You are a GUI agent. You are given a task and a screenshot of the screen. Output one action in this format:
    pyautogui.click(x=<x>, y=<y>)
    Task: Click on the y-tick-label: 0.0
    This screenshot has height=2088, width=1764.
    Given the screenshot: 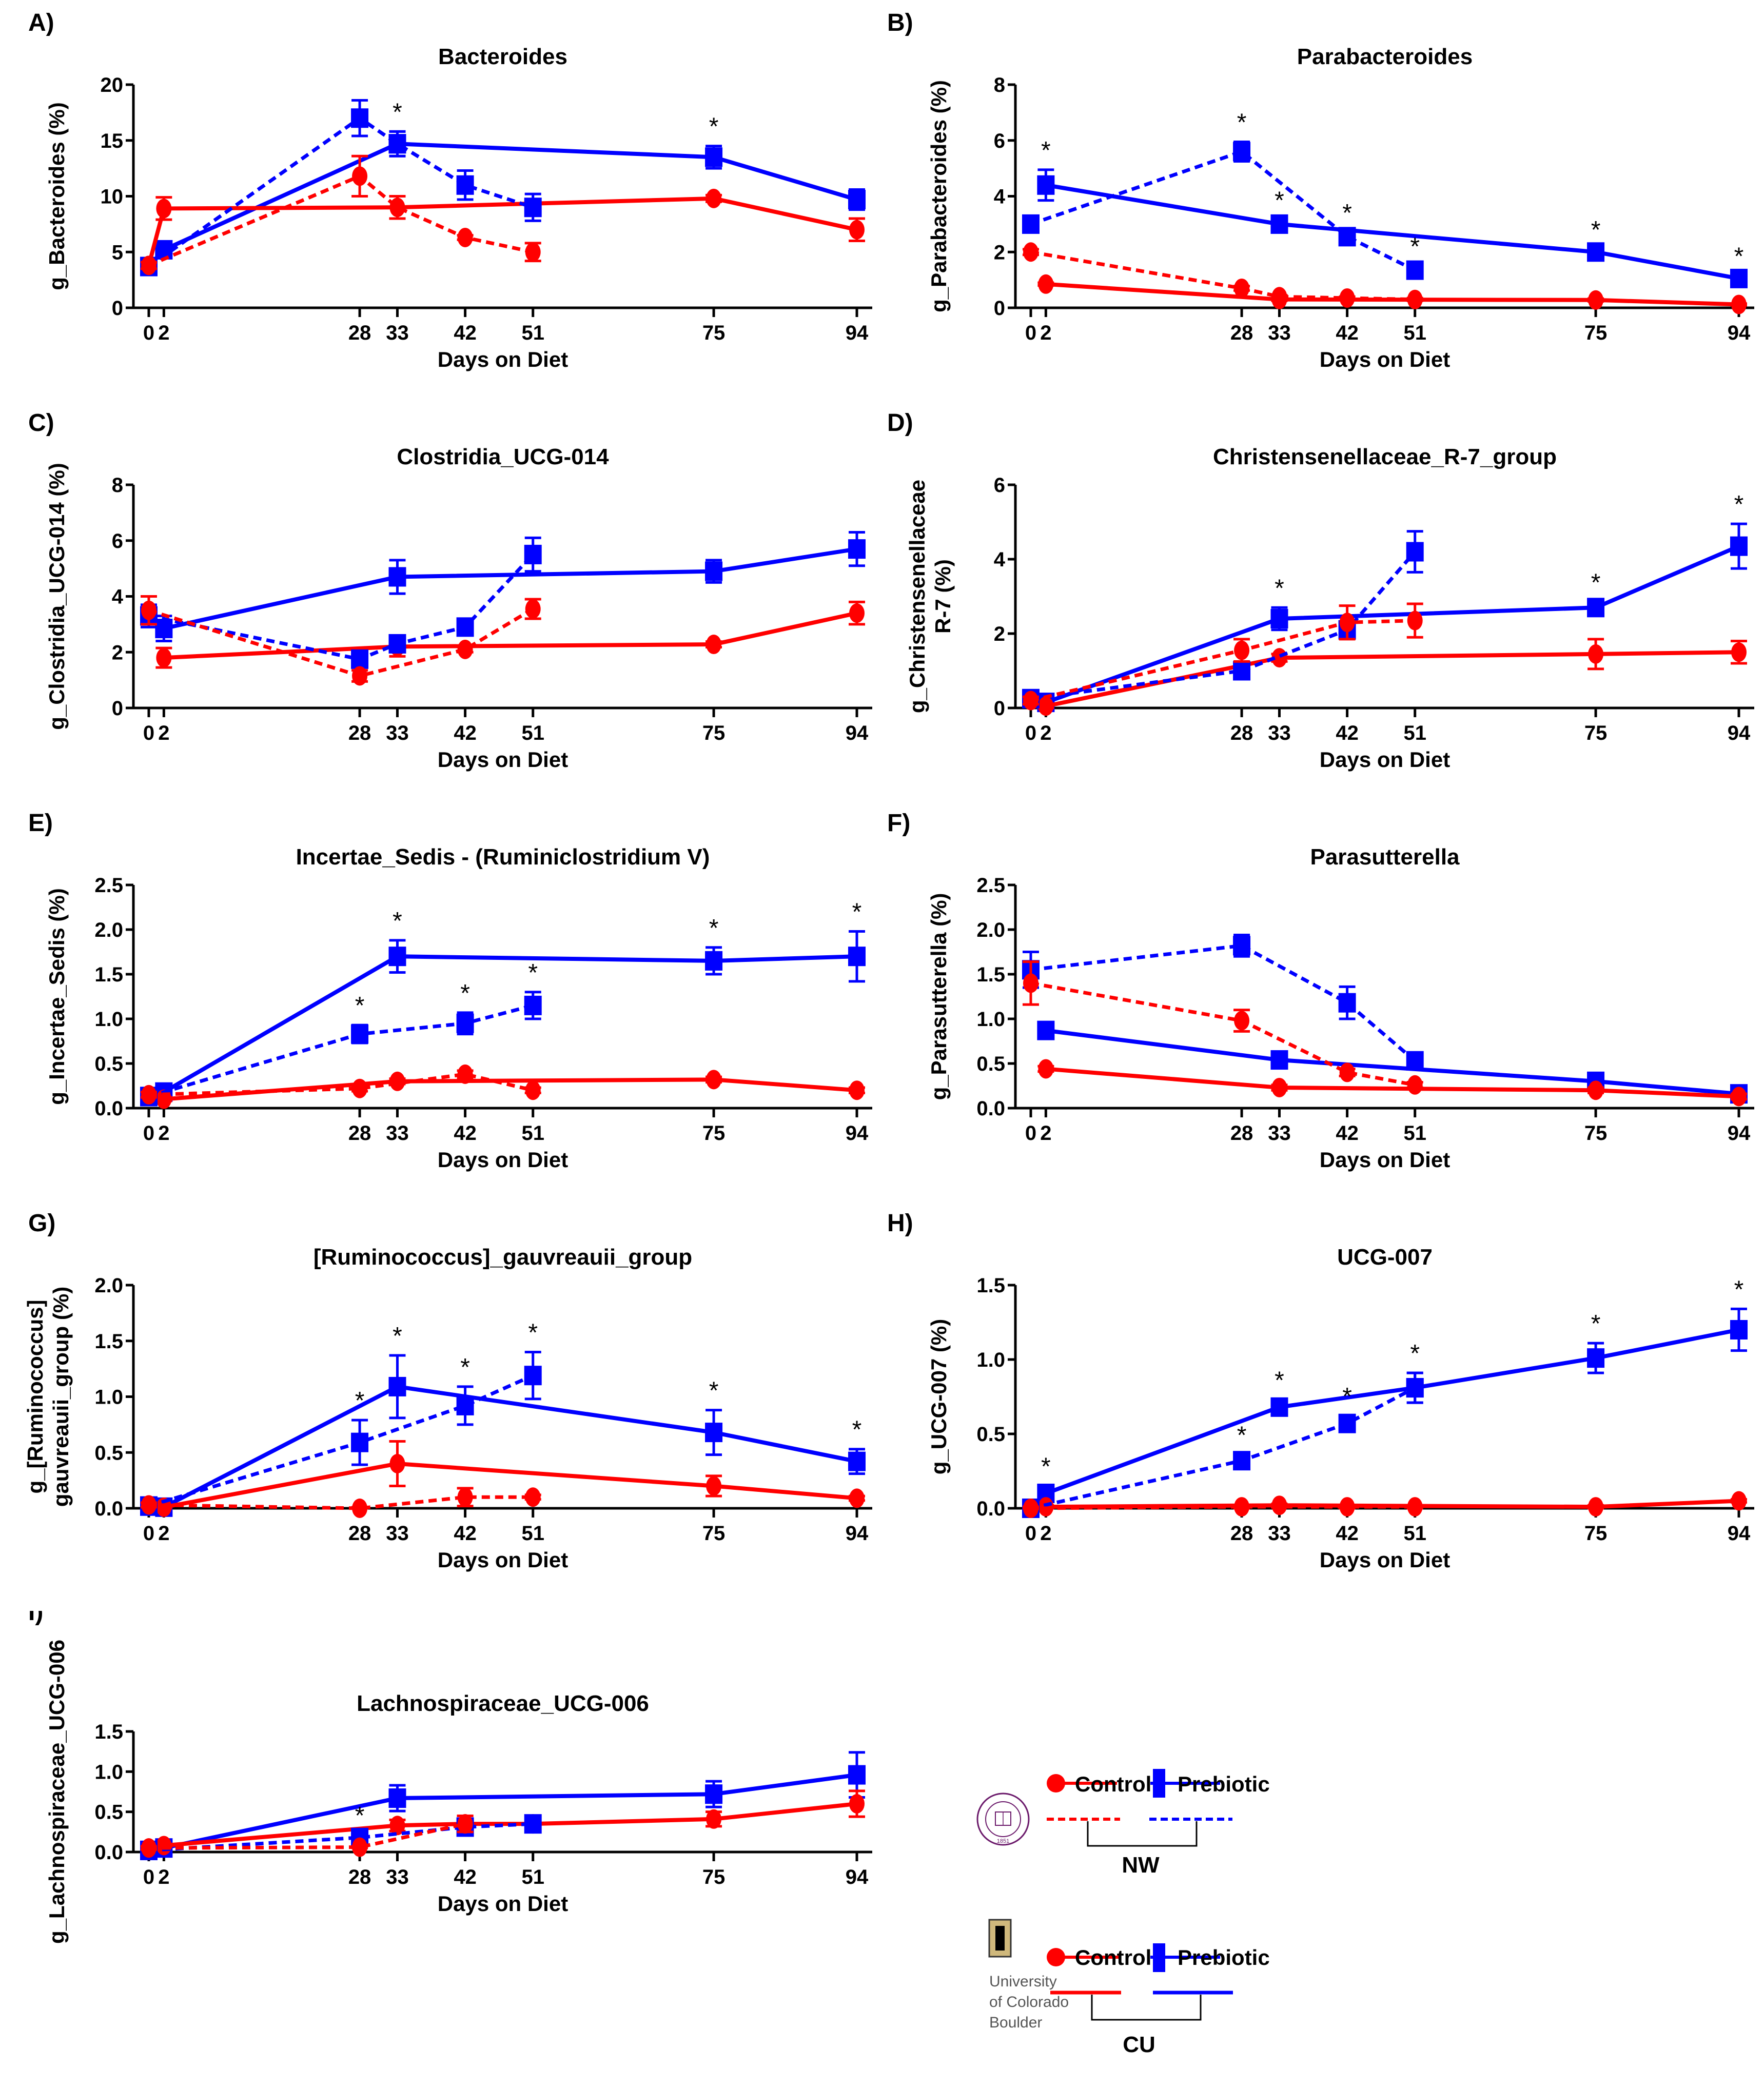 What is the action you would take?
    pyautogui.click(x=108, y=1509)
    